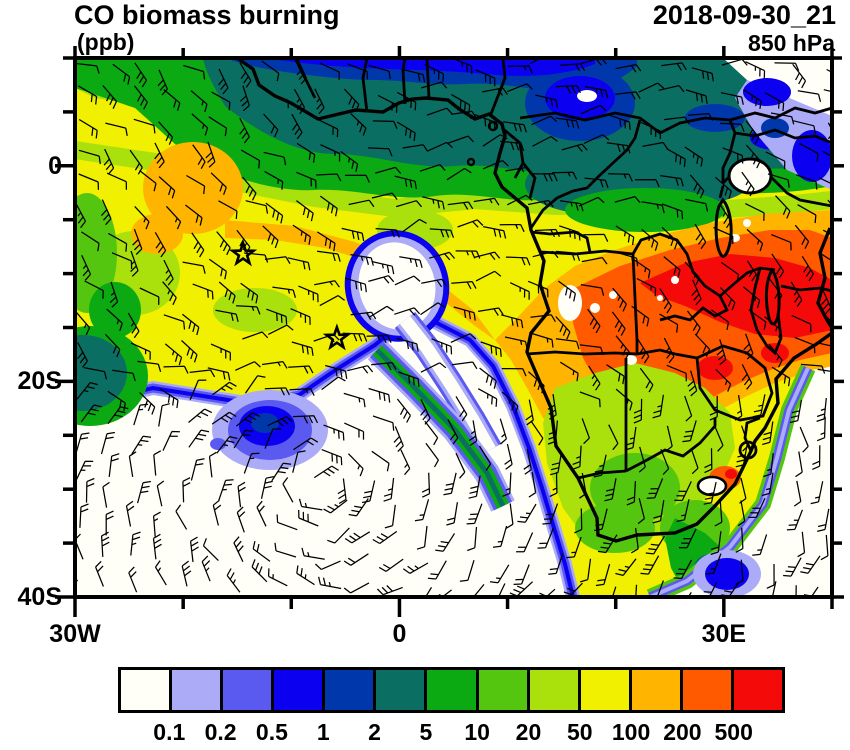  What do you see at coordinates (426, 732) in the screenshot?
I see `colorbar-tick-label: 5` at bounding box center [426, 732].